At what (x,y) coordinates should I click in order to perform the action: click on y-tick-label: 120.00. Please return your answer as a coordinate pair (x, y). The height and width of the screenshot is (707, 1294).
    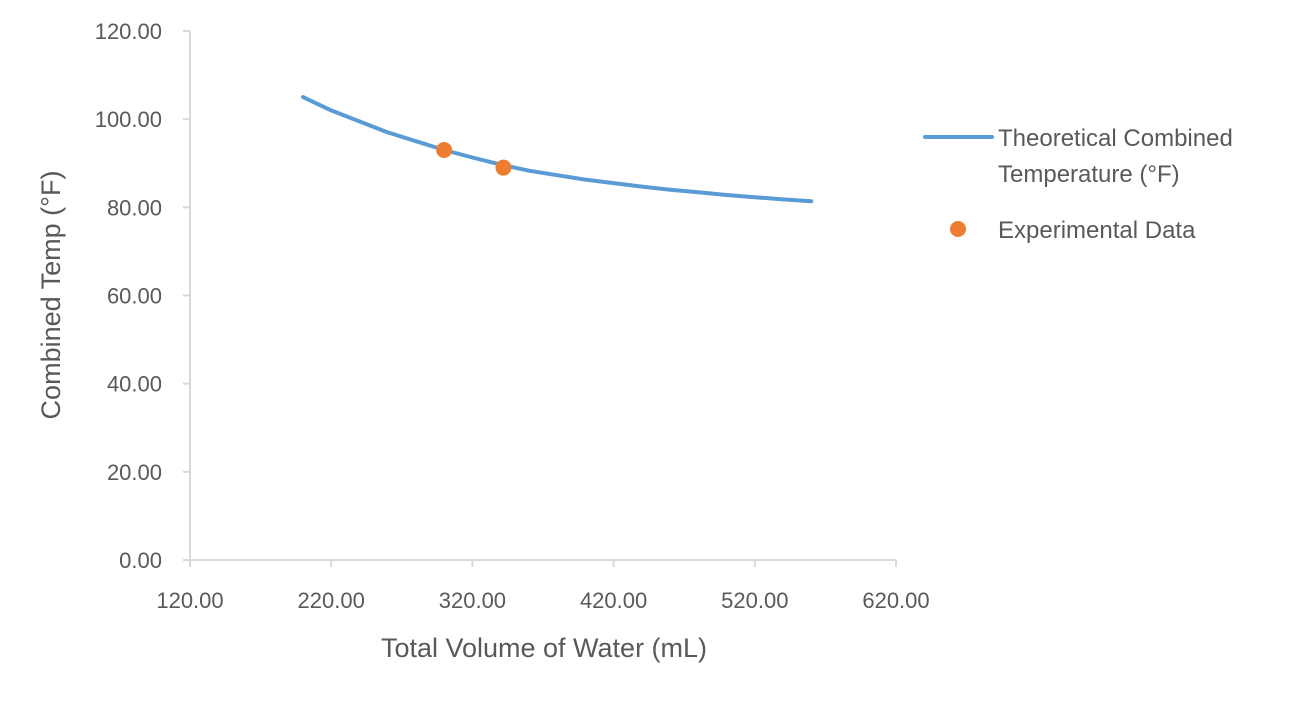
    Looking at the image, I should click on (128, 31).